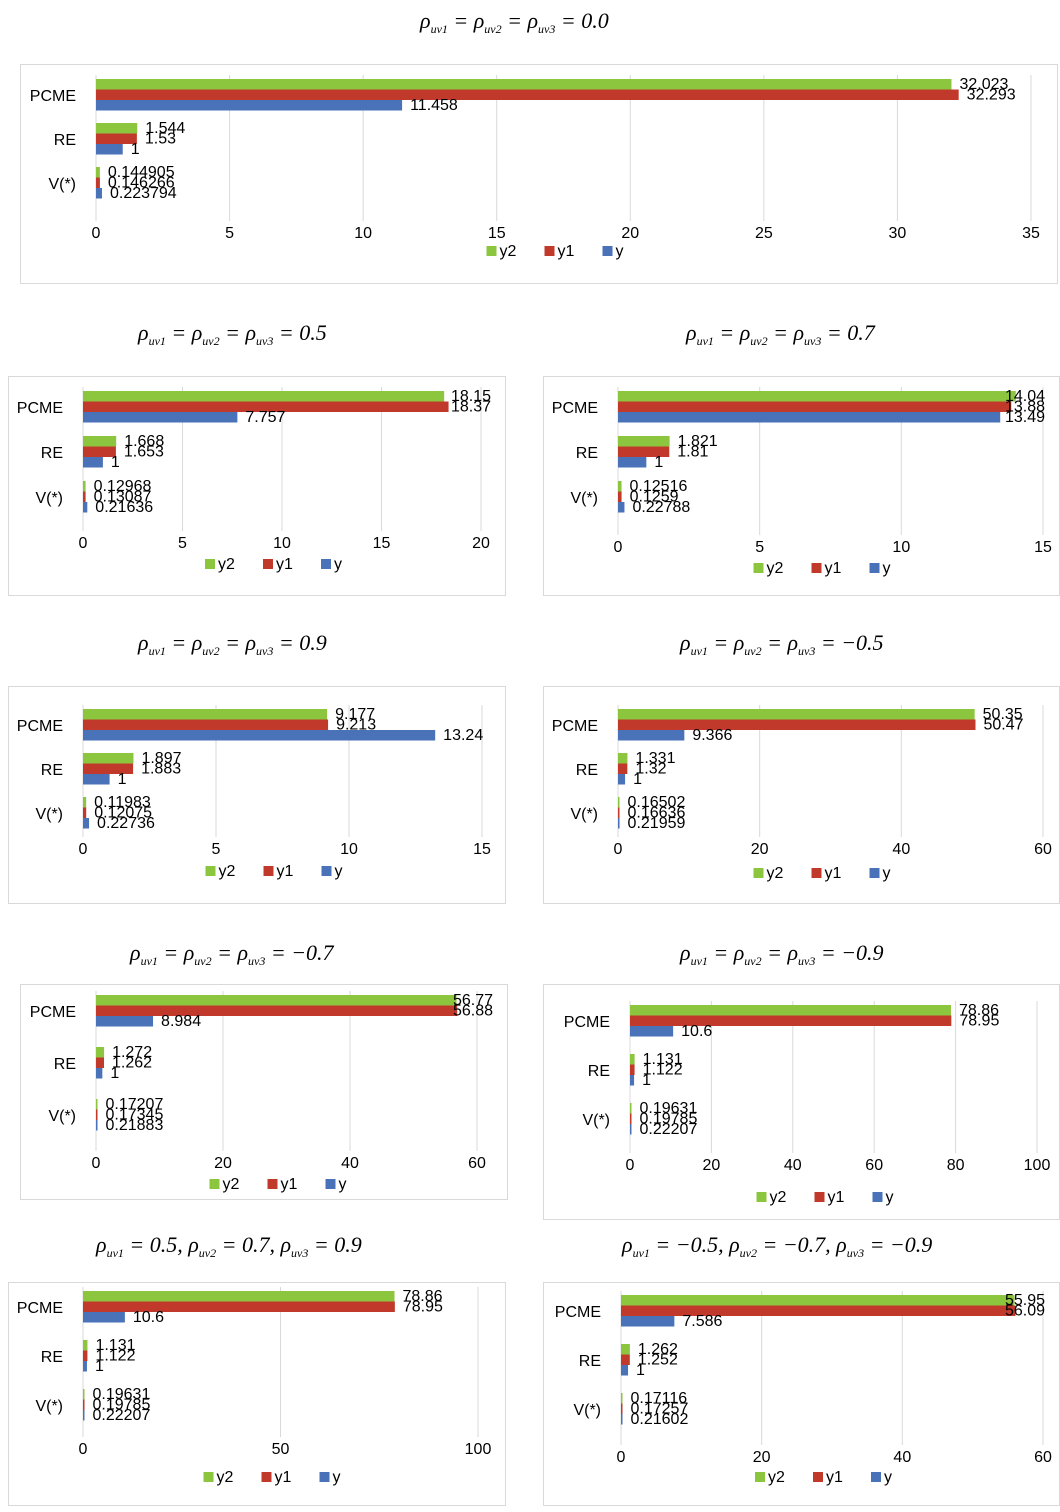 The width and height of the screenshot is (1060, 1512). Describe the element at coordinates (126, 823) in the screenshot. I see `data-label: 0.22736` at that location.